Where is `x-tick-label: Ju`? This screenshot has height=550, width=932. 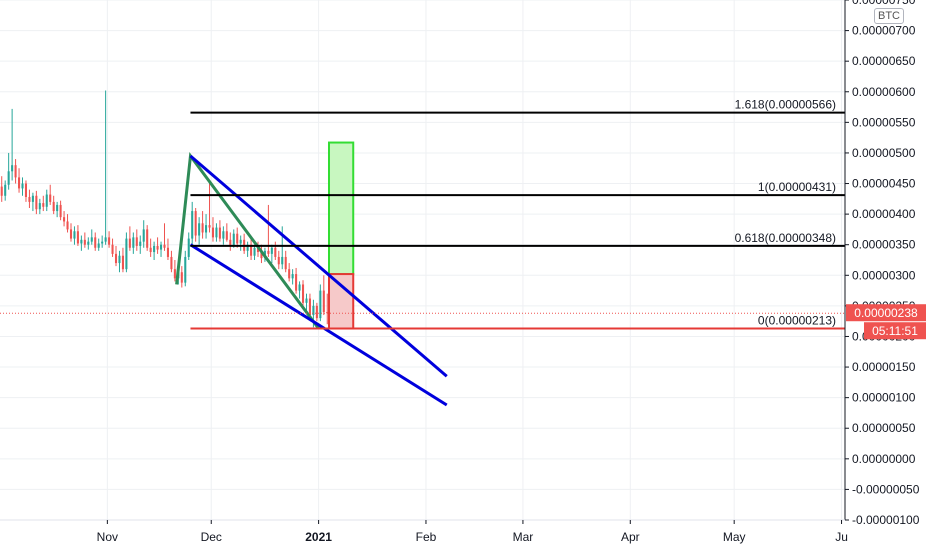 x-tick-label: Ju is located at coordinates (841, 537).